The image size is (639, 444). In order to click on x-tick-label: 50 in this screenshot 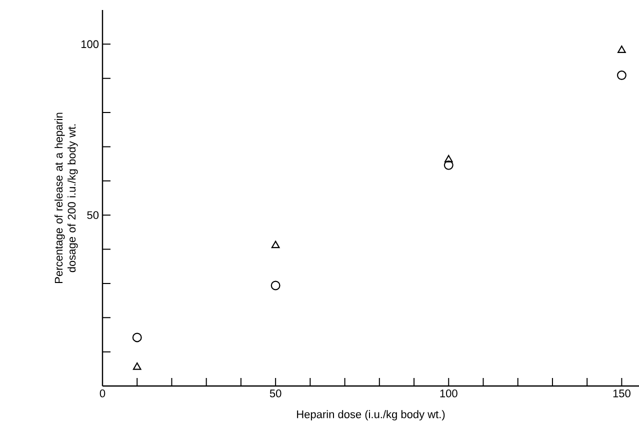, I will do `click(276, 394)`.